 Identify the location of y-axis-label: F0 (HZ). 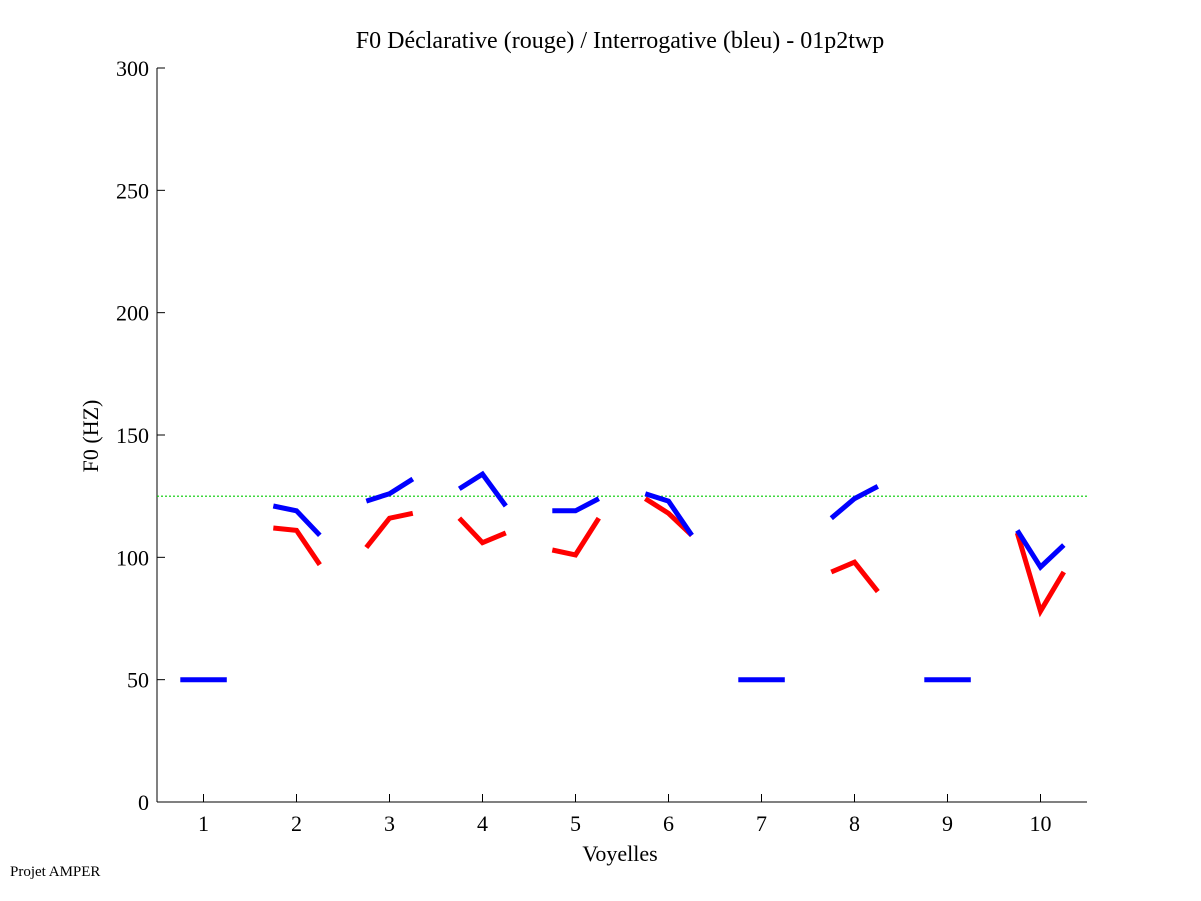
(90, 436).